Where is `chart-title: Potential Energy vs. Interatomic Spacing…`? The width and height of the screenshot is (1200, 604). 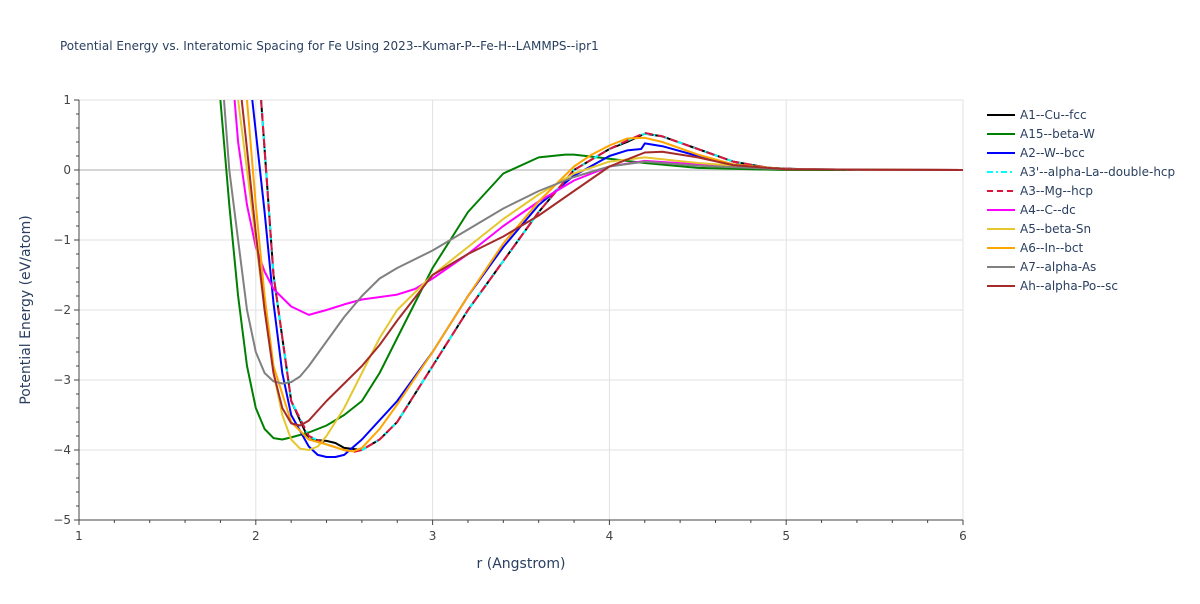 chart-title: Potential Energy vs. Interatomic Spacing… is located at coordinates (329, 46).